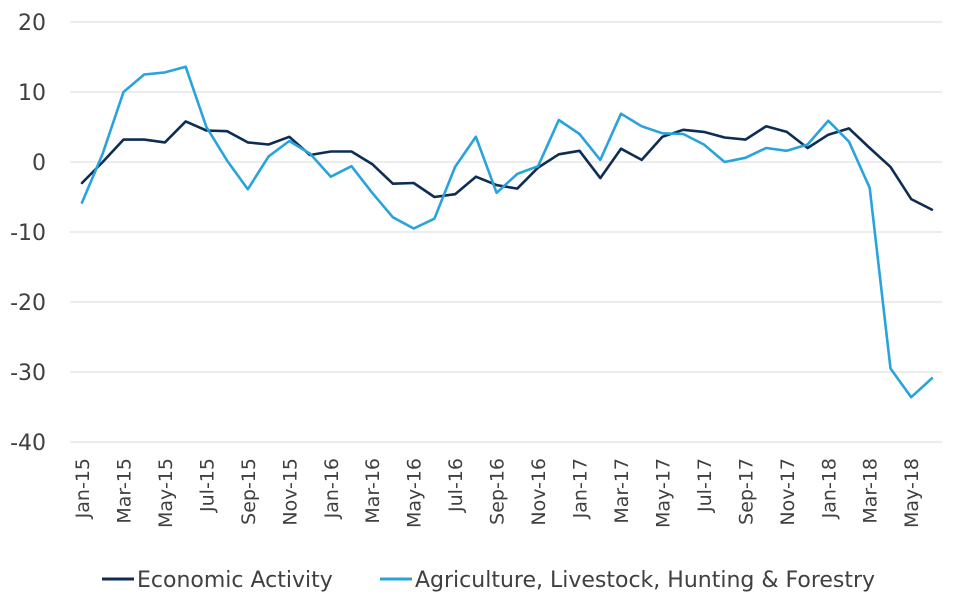 The height and width of the screenshot is (600, 960). I want to click on x-tick-label: May-15, so click(166, 493).